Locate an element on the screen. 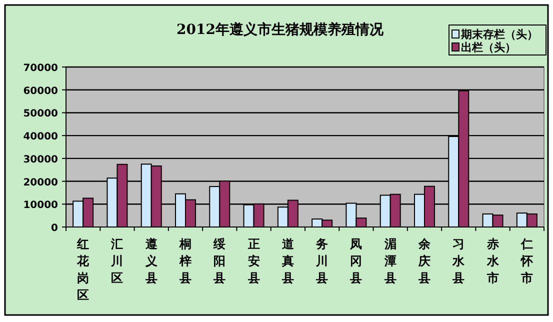 This screenshot has height=322, width=553. y-tick-label: 70000 is located at coordinates (40, 68).